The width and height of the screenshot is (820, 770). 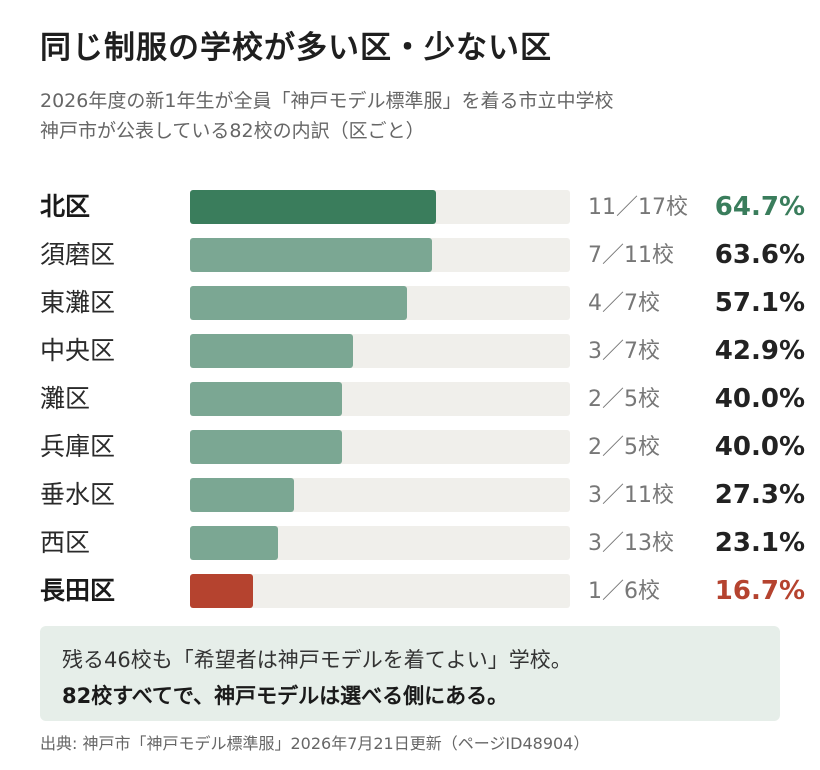 What do you see at coordinates (631, 495) in the screenshot?
I see `count-label: 3／11校` at bounding box center [631, 495].